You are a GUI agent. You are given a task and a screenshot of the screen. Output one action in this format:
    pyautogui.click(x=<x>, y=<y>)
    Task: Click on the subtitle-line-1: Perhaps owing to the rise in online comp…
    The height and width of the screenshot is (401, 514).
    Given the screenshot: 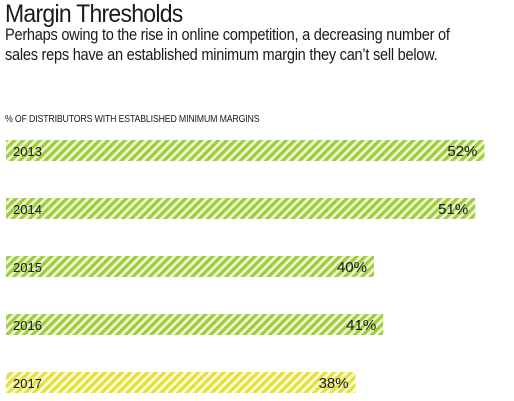 What is the action you would take?
    pyautogui.click(x=227, y=35)
    